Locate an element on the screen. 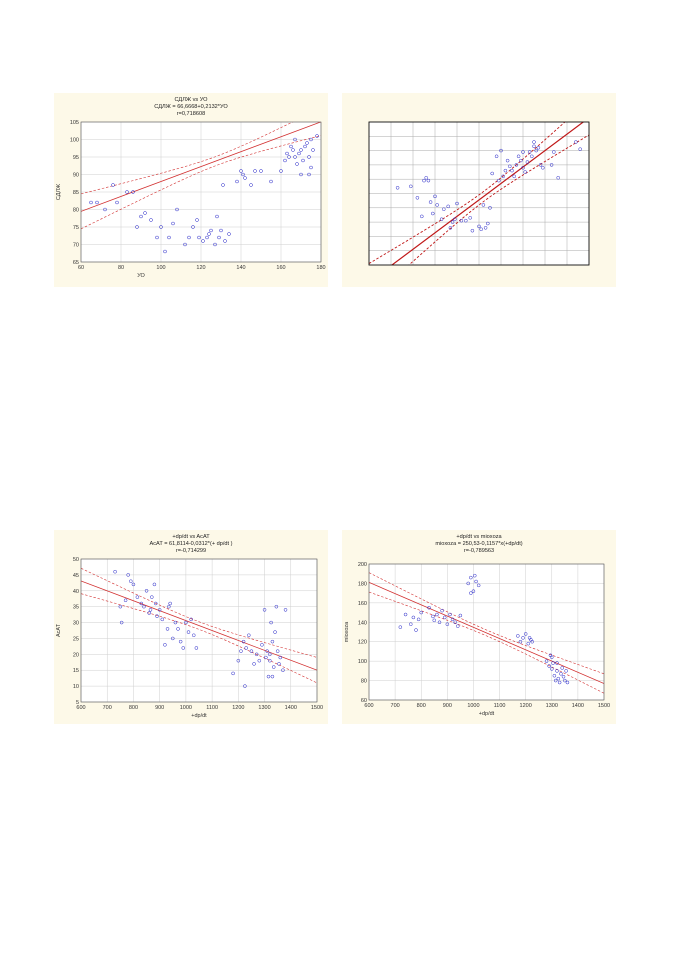  confidence-band-upper is located at coordinates (187, 158).